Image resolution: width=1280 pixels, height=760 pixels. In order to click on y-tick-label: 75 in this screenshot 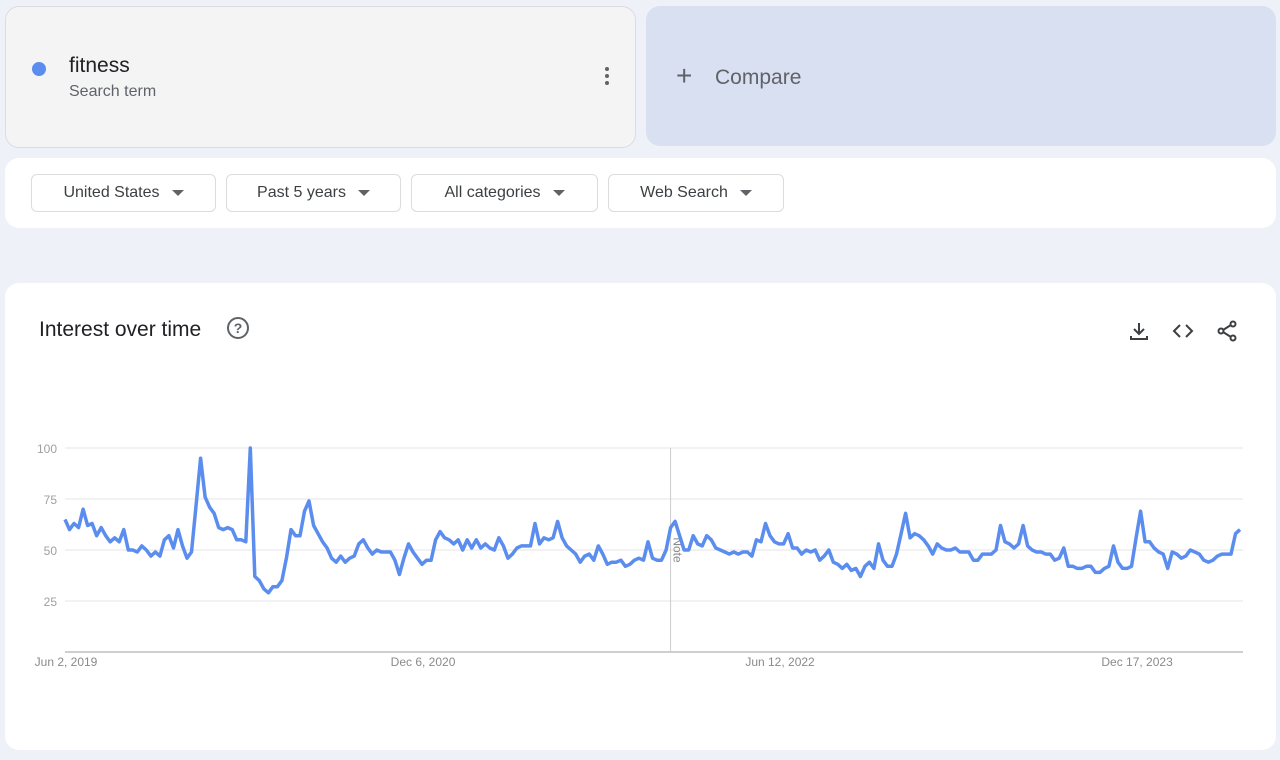, I will do `click(51, 500)`.